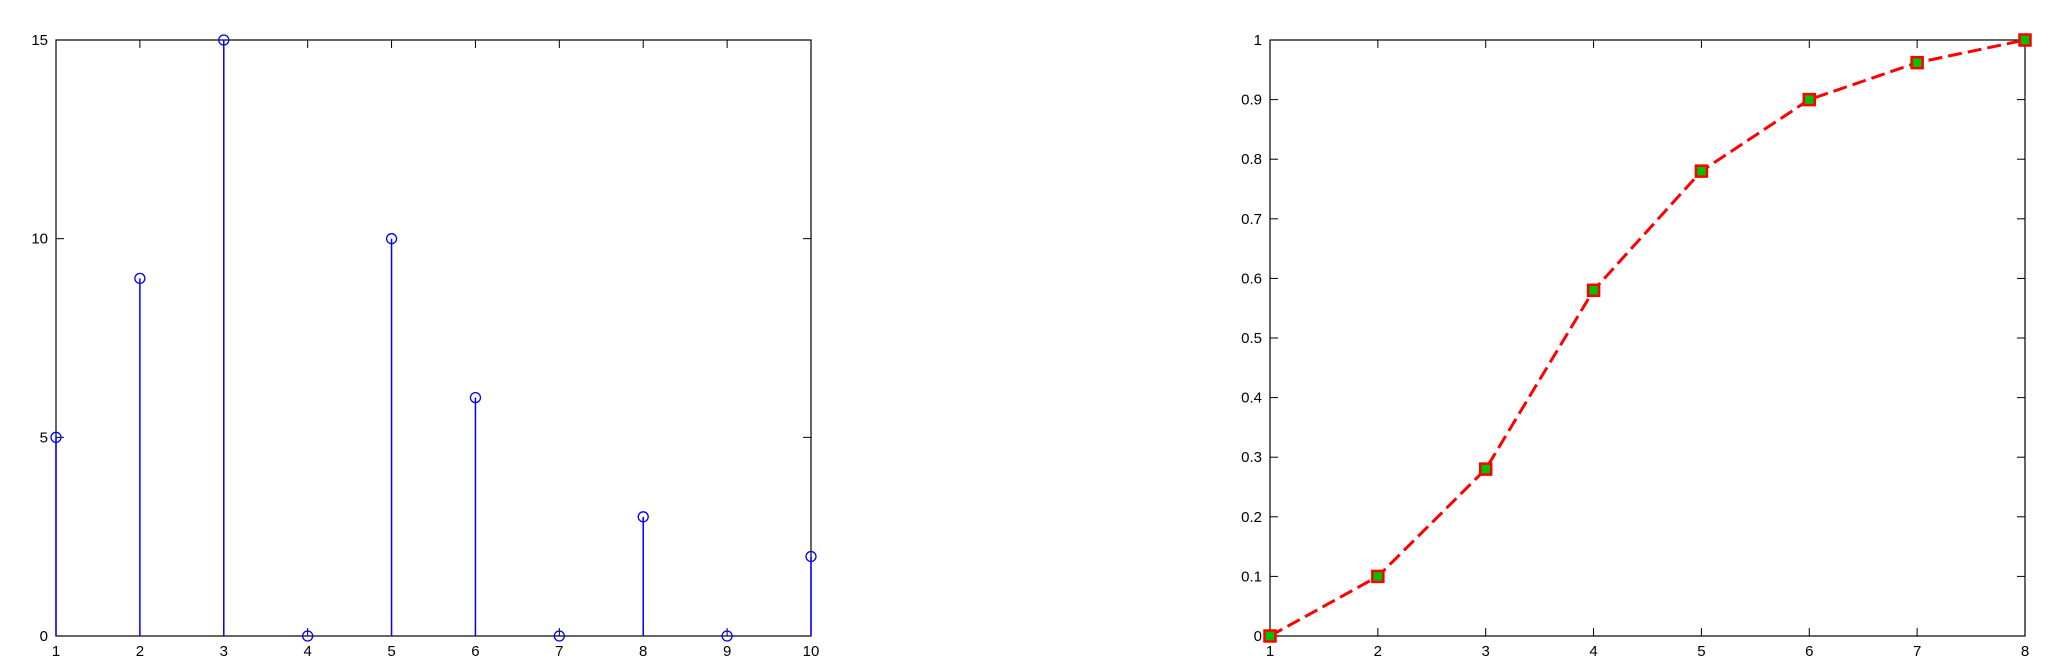 The image size is (2056, 672). Describe the element at coordinates (1251, 219) in the screenshot. I see `y-tick-label: 0.7` at that location.